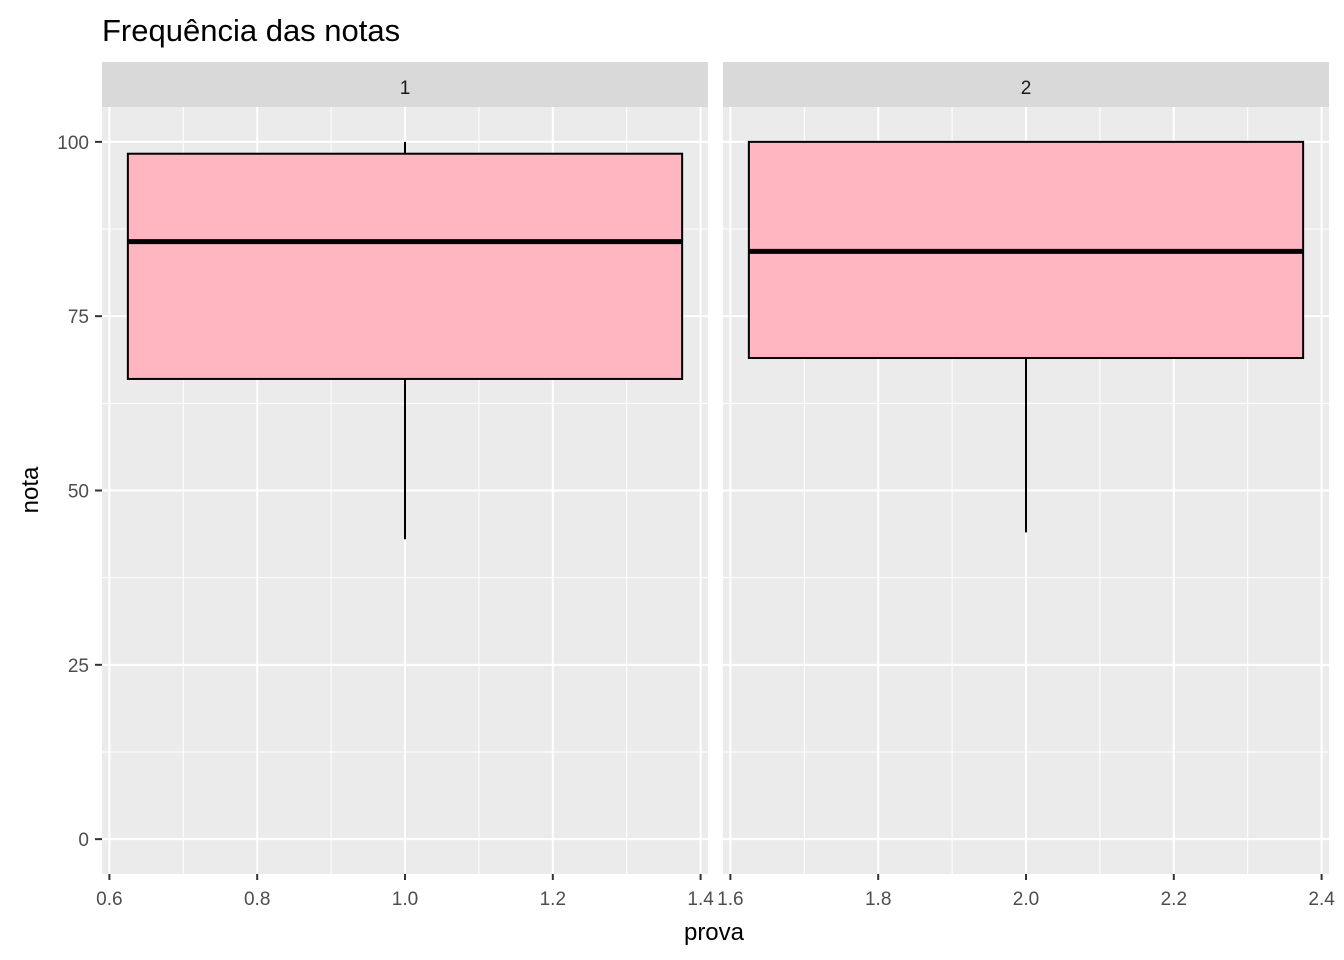  Describe the element at coordinates (78, 666) in the screenshot. I see `y-tick-label: 25` at that location.